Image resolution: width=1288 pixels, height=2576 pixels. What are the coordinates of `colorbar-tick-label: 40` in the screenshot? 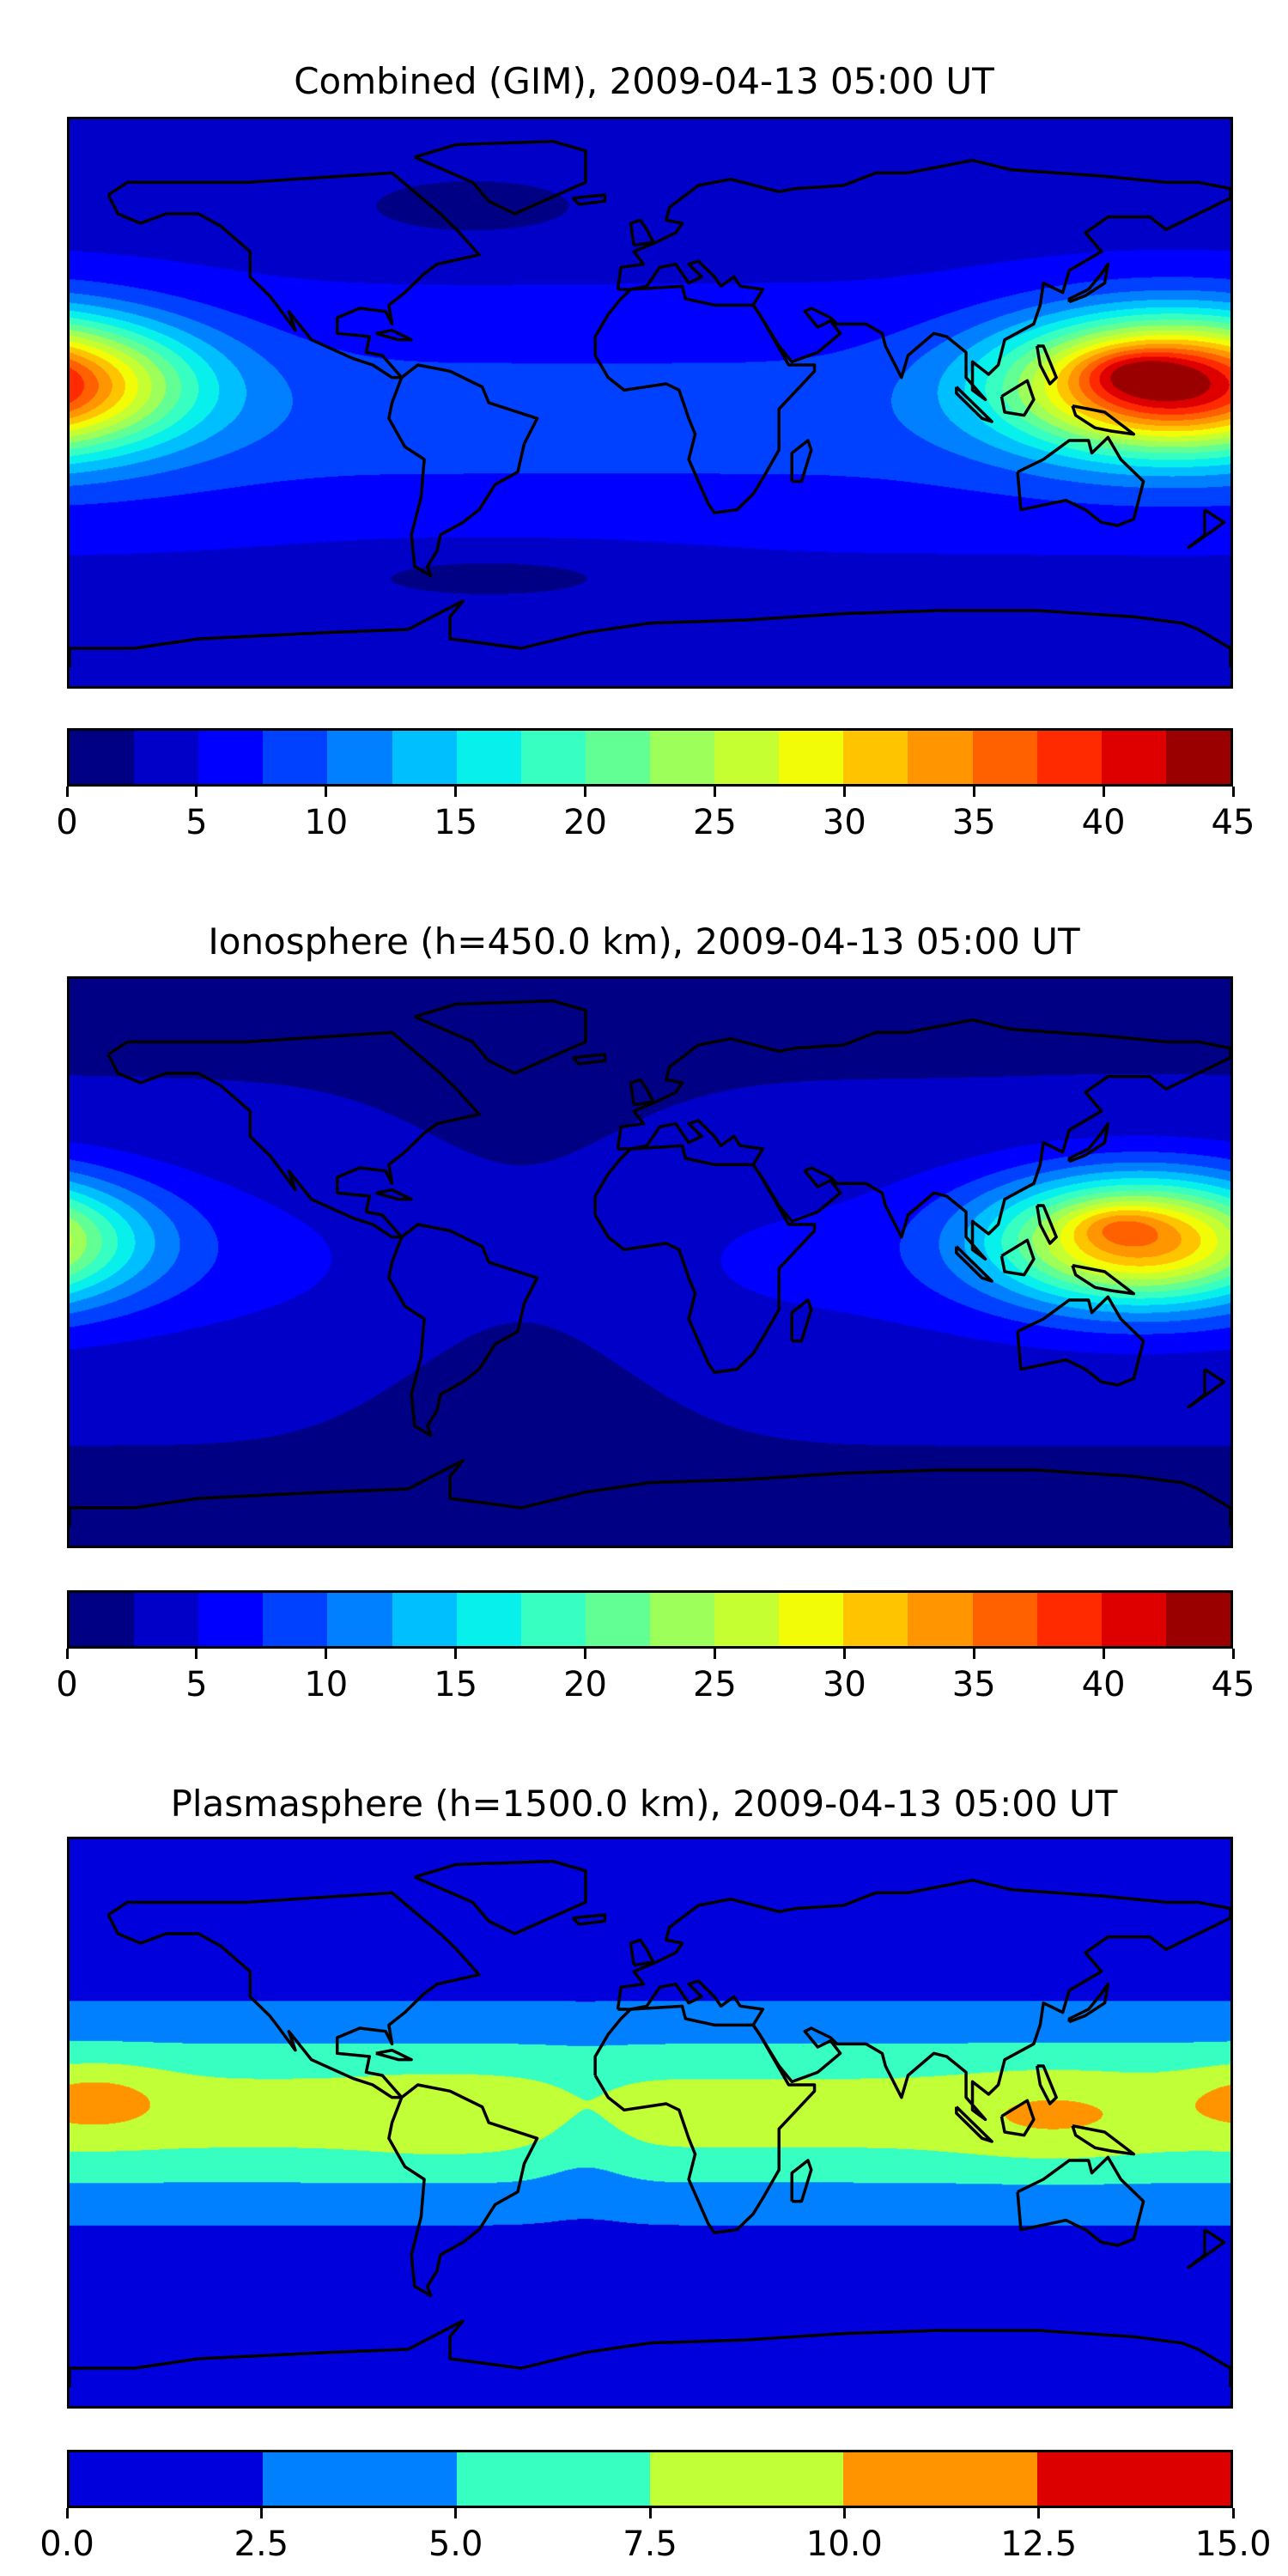 It's located at (1103, 1685).